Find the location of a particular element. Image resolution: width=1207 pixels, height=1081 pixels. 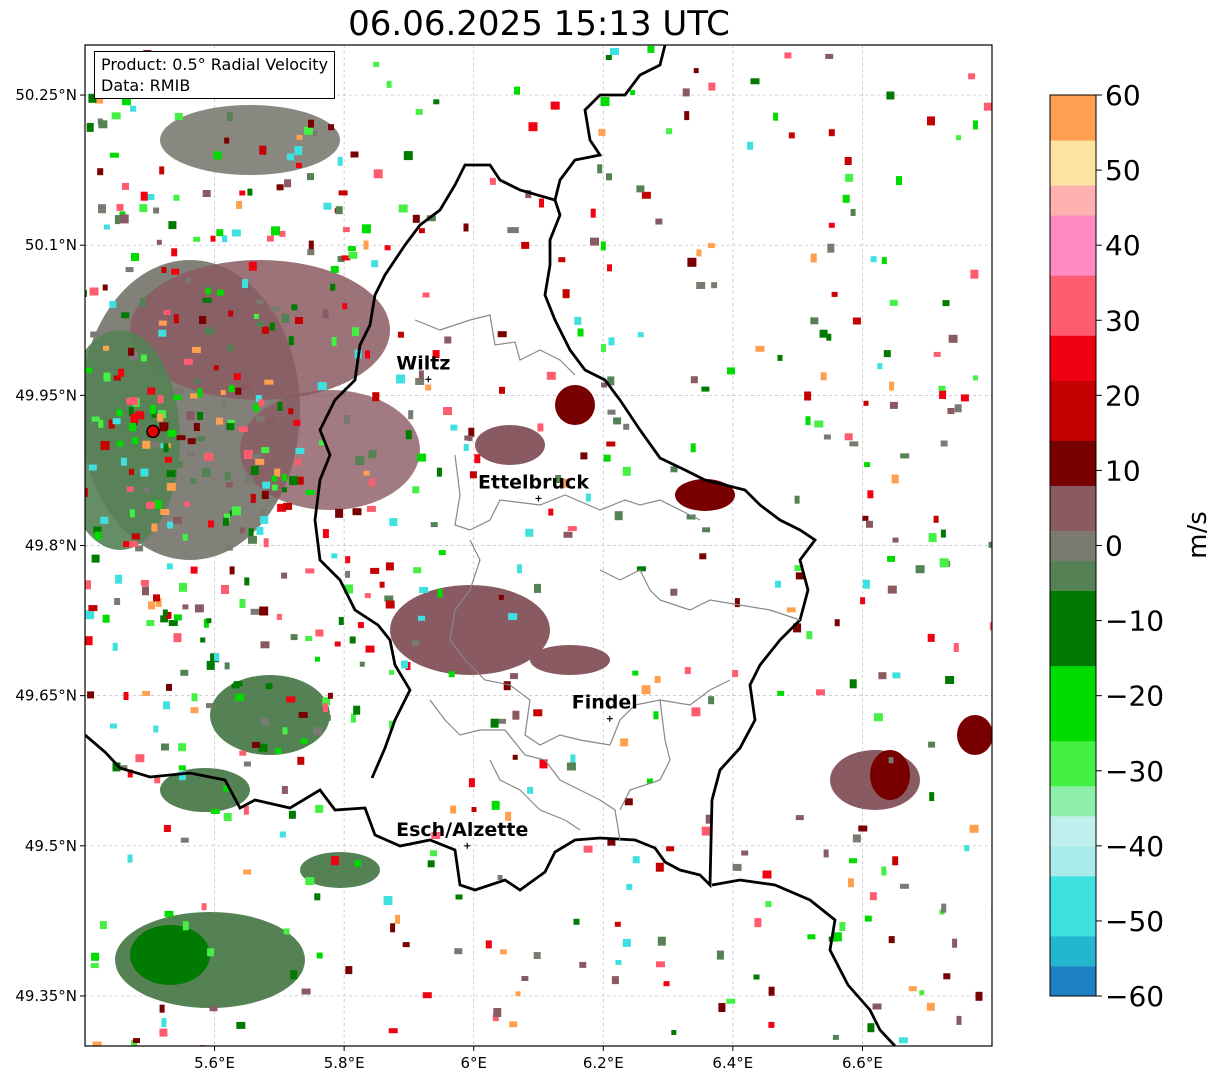

colorbar-tick-label-10: −40 is located at coordinates (1134, 846).